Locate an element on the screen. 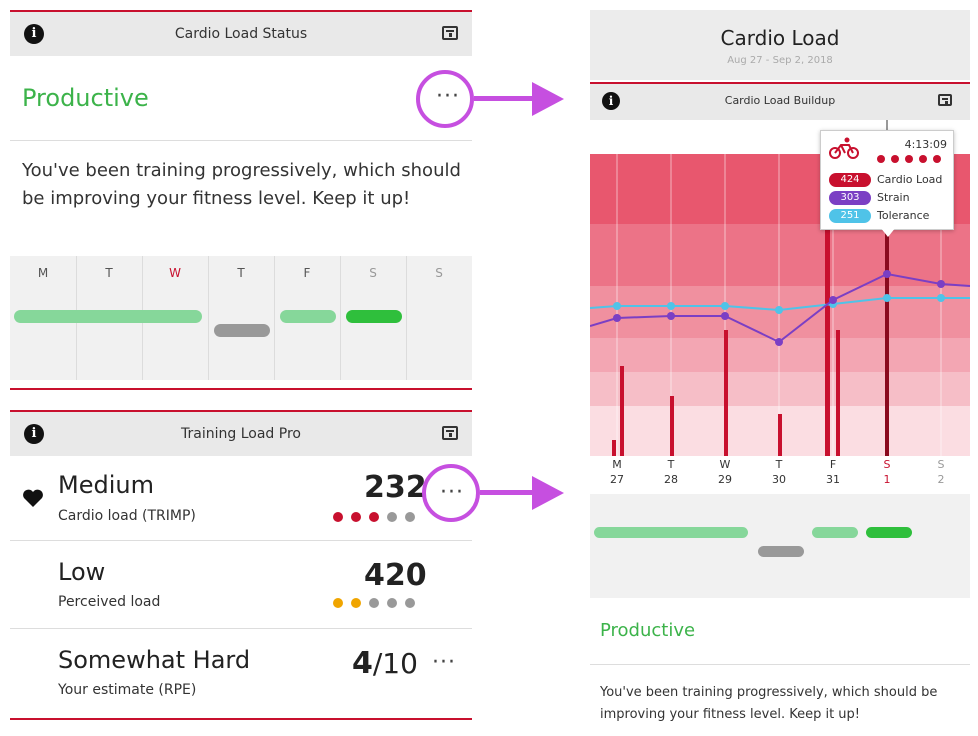 The height and width of the screenshot is (736, 978). buildup-panel-title: Cardio Load Buildup is located at coordinates (780, 100).